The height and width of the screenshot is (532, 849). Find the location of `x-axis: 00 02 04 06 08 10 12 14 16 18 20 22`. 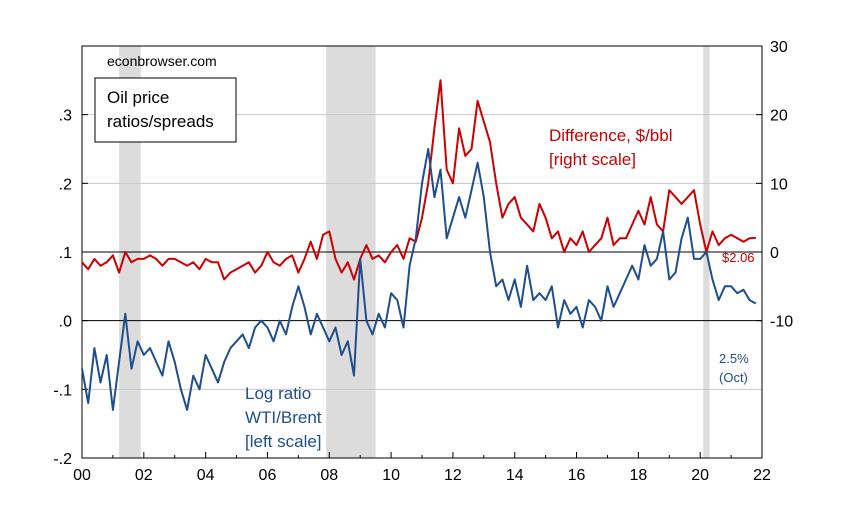

x-axis: 00 02 04 06 08 10 12 14 16 18 20 22 is located at coordinates (422, 468).